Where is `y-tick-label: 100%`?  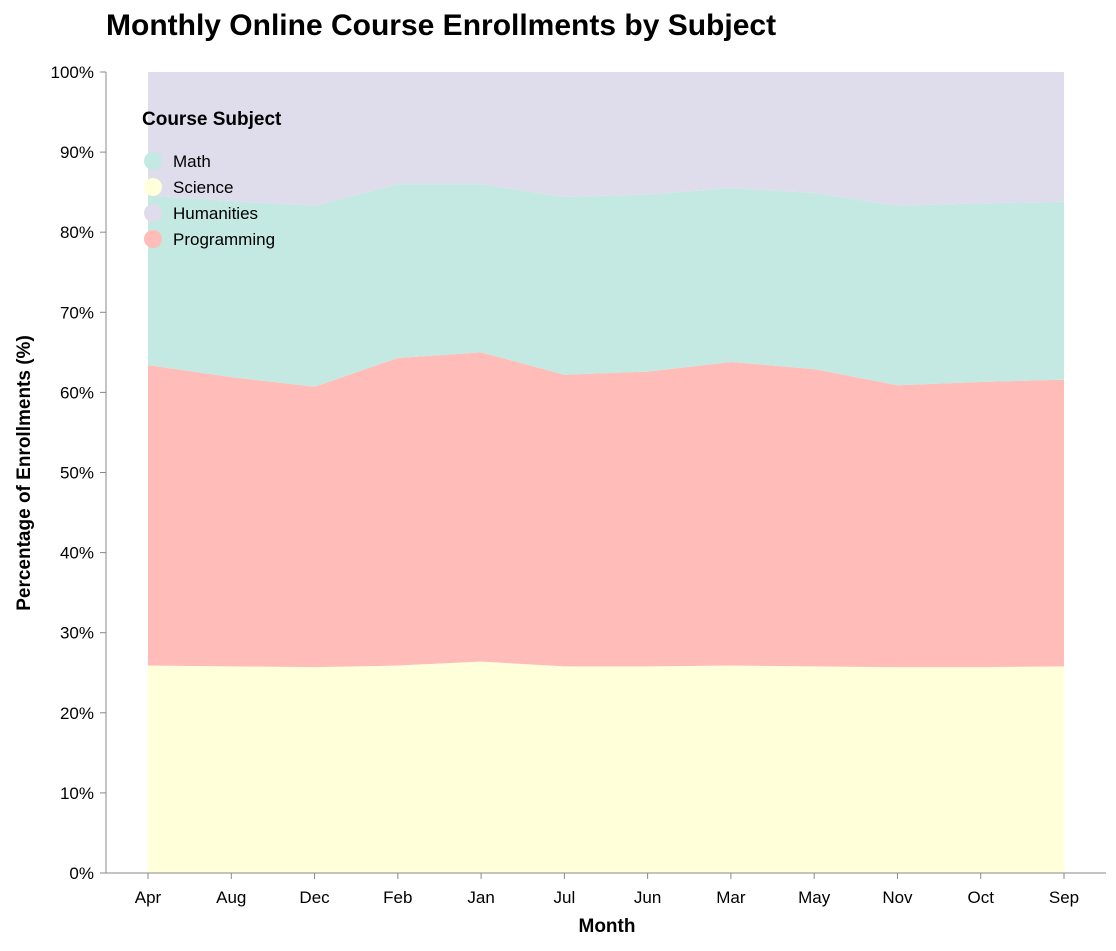 y-tick-label: 100% is located at coordinates (72, 72).